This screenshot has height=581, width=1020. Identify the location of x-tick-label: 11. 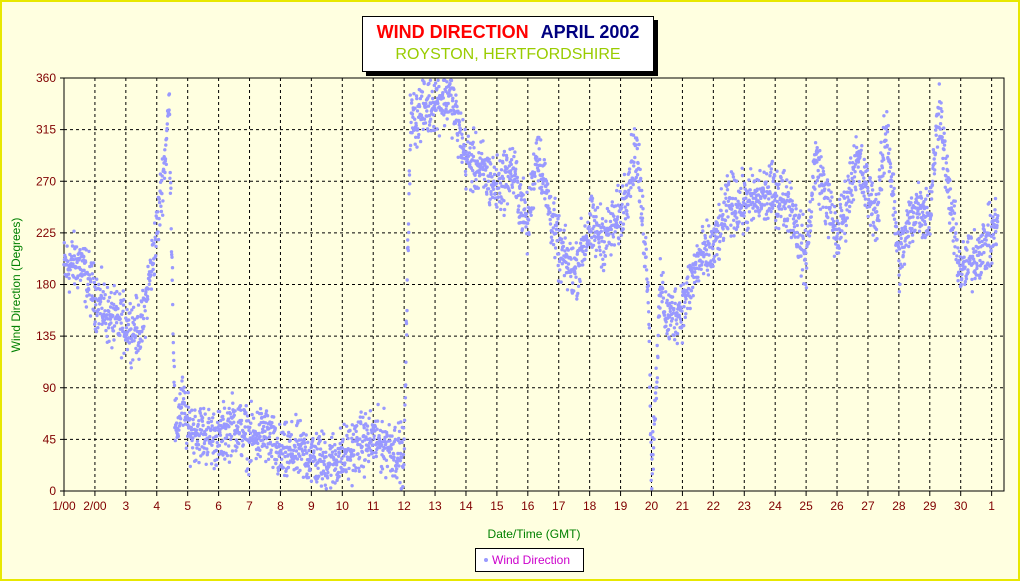
(373, 506).